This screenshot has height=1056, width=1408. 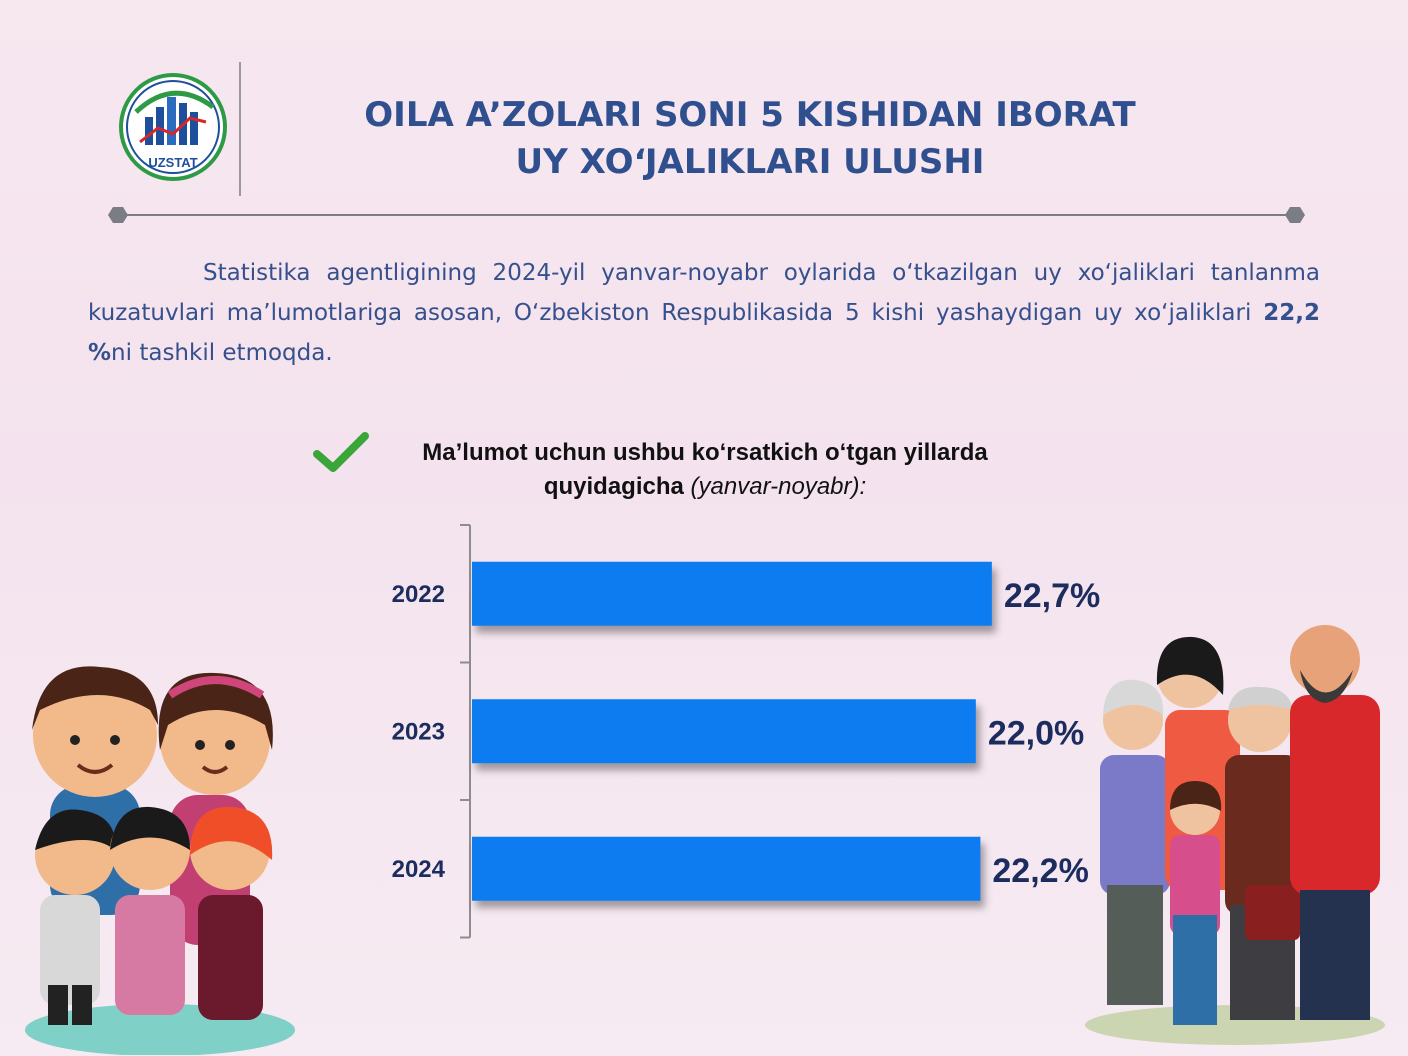 What do you see at coordinates (418, 731) in the screenshot?
I see `category-label-2023: 2023` at bounding box center [418, 731].